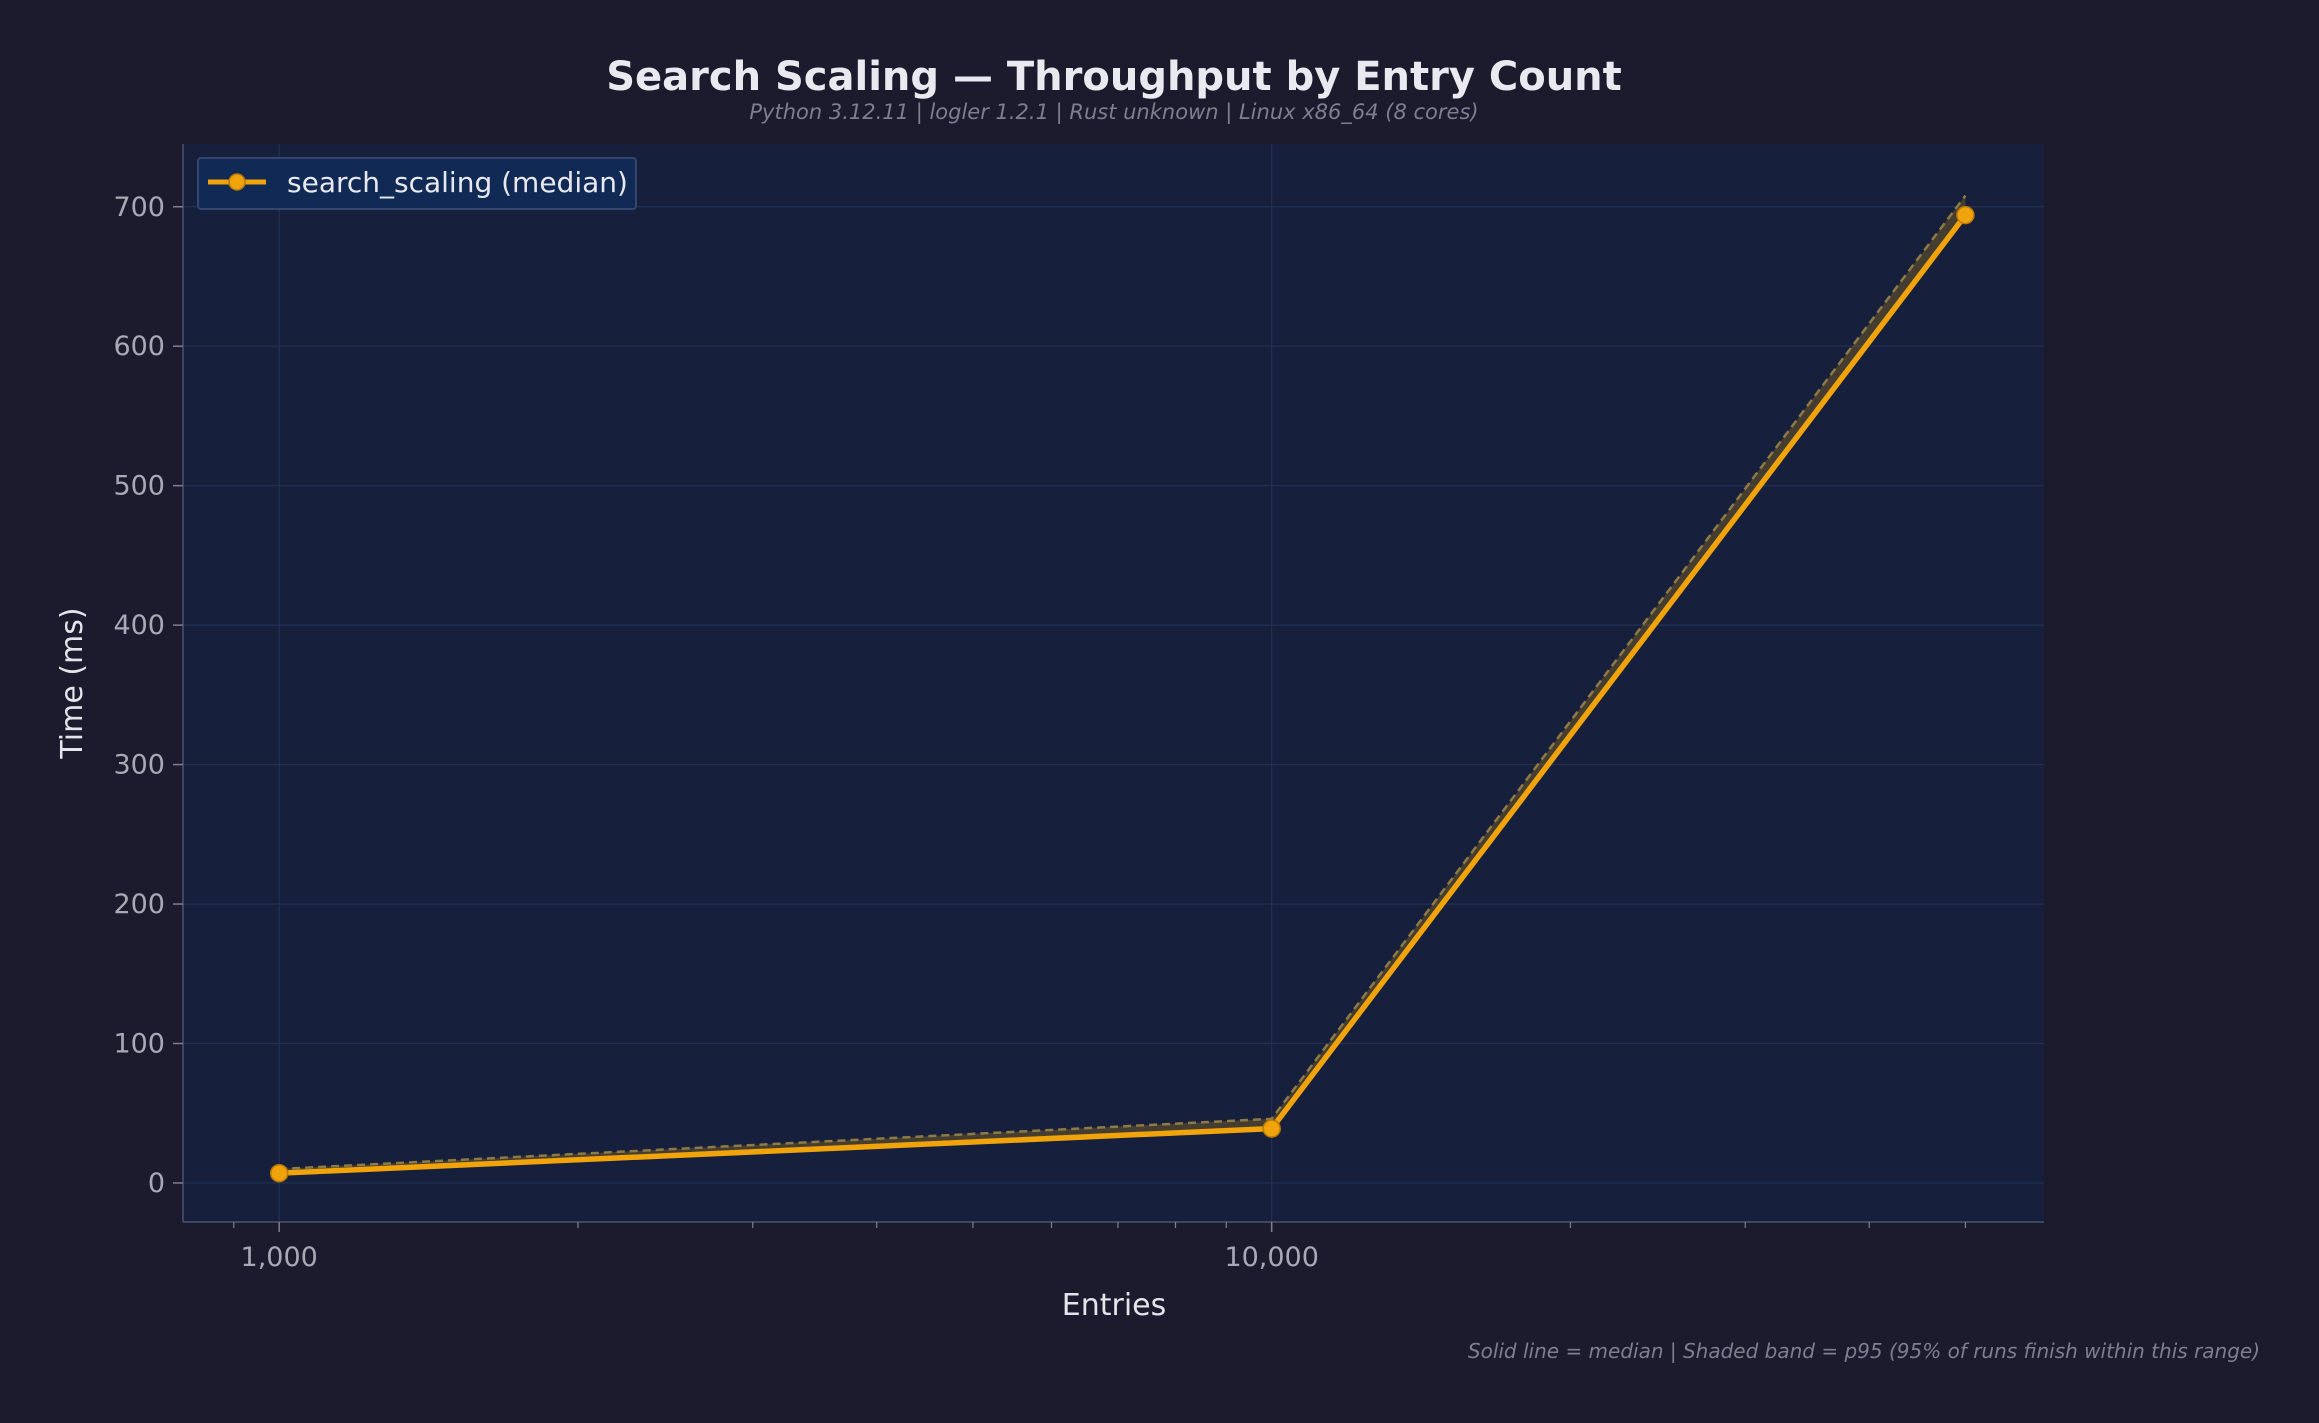 This screenshot has width=2319, height=1423. I want to click on legend-box, so click(417, 183).